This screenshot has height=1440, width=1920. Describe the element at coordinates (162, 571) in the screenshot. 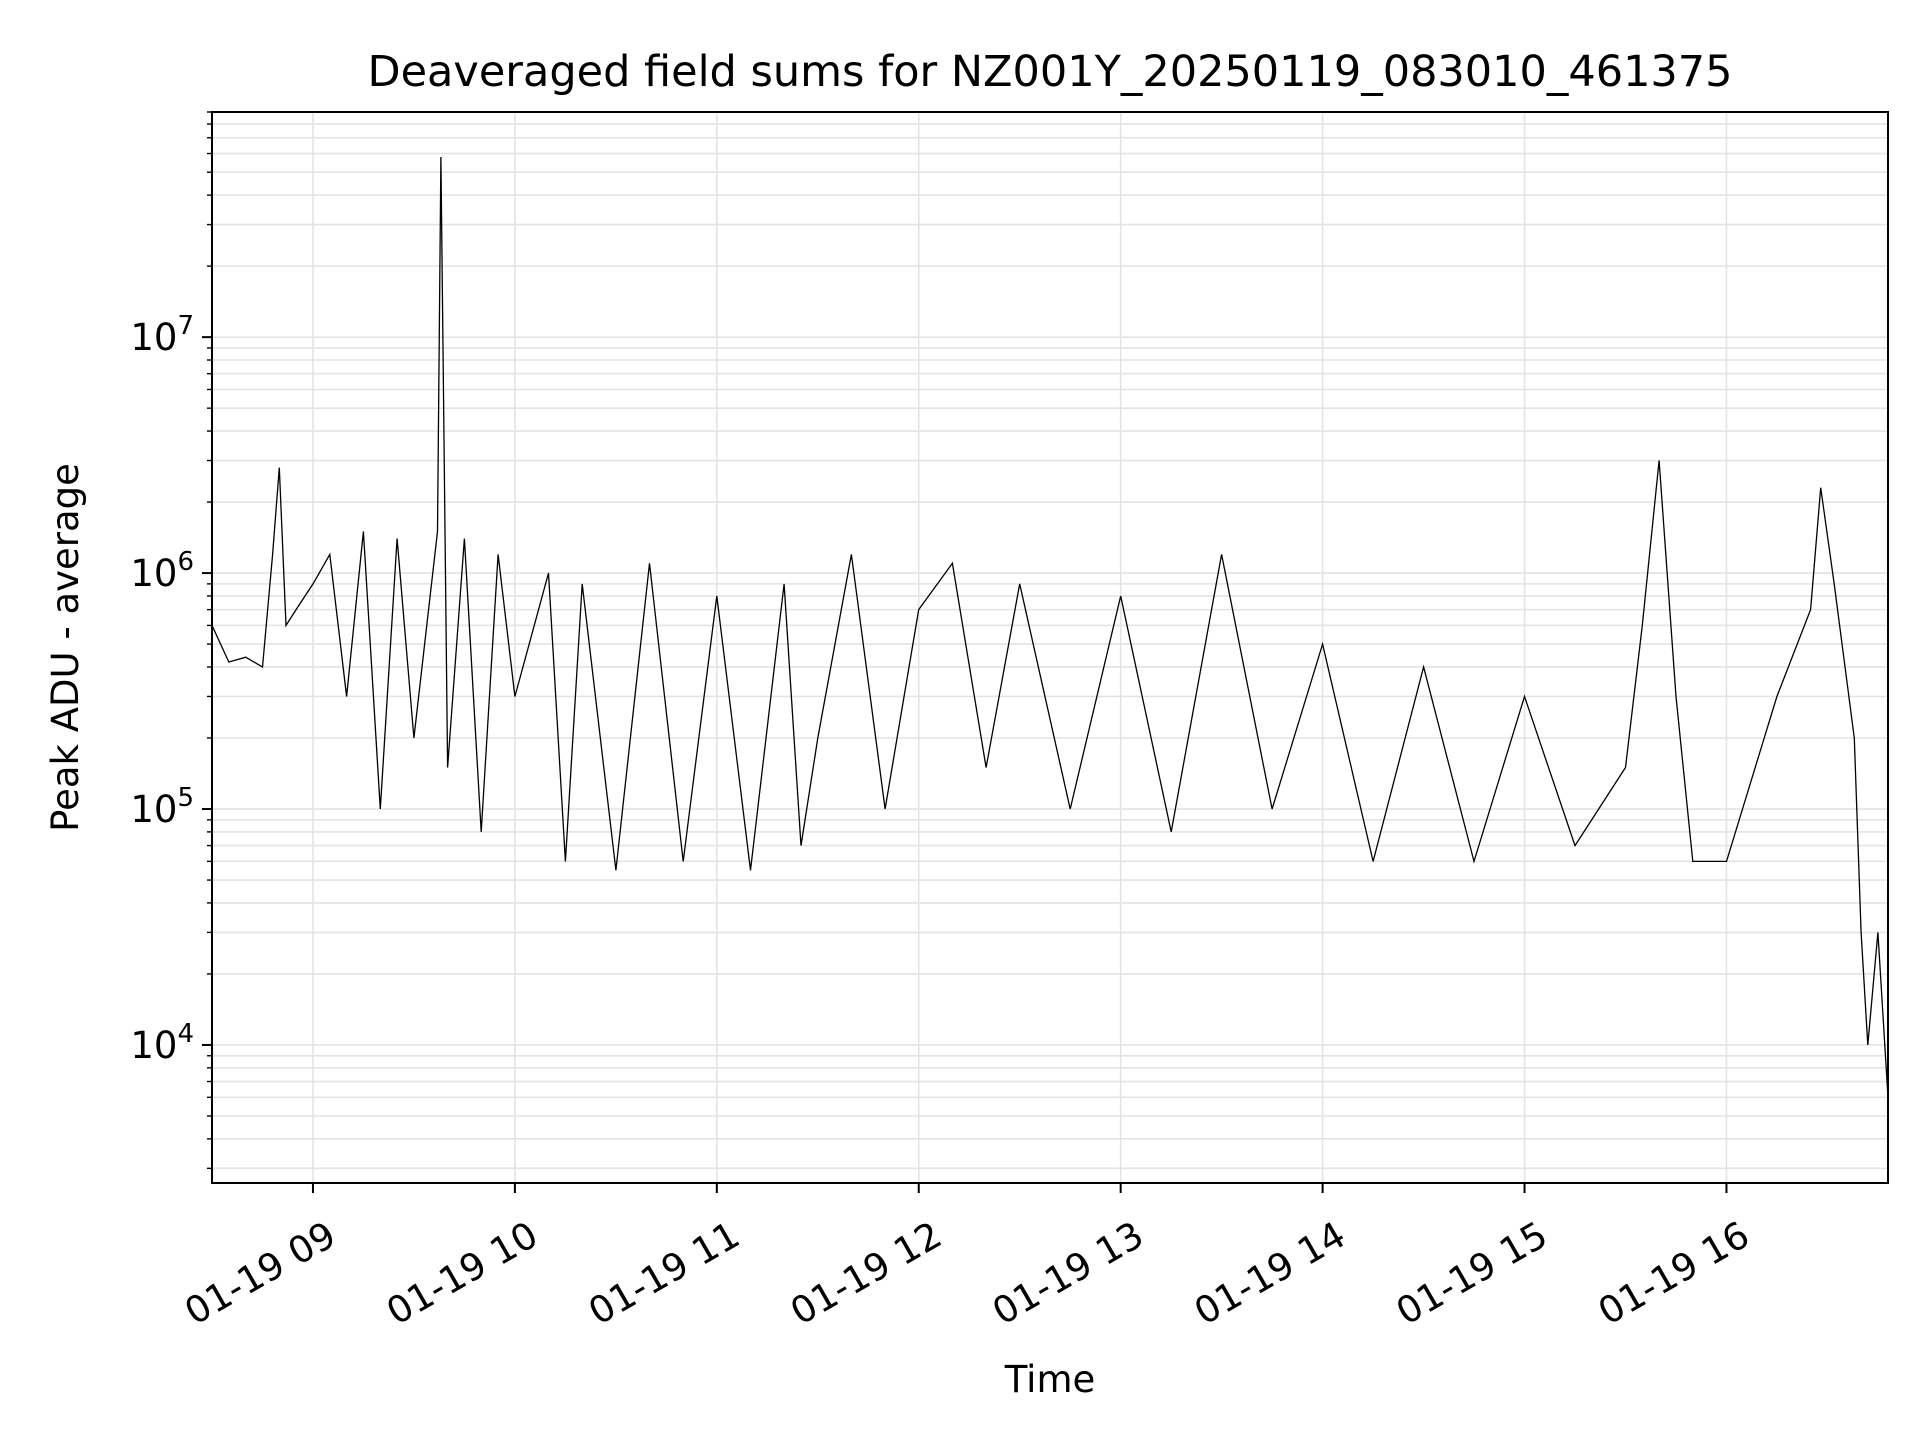

I see `y-tick-label: 106` at that location.